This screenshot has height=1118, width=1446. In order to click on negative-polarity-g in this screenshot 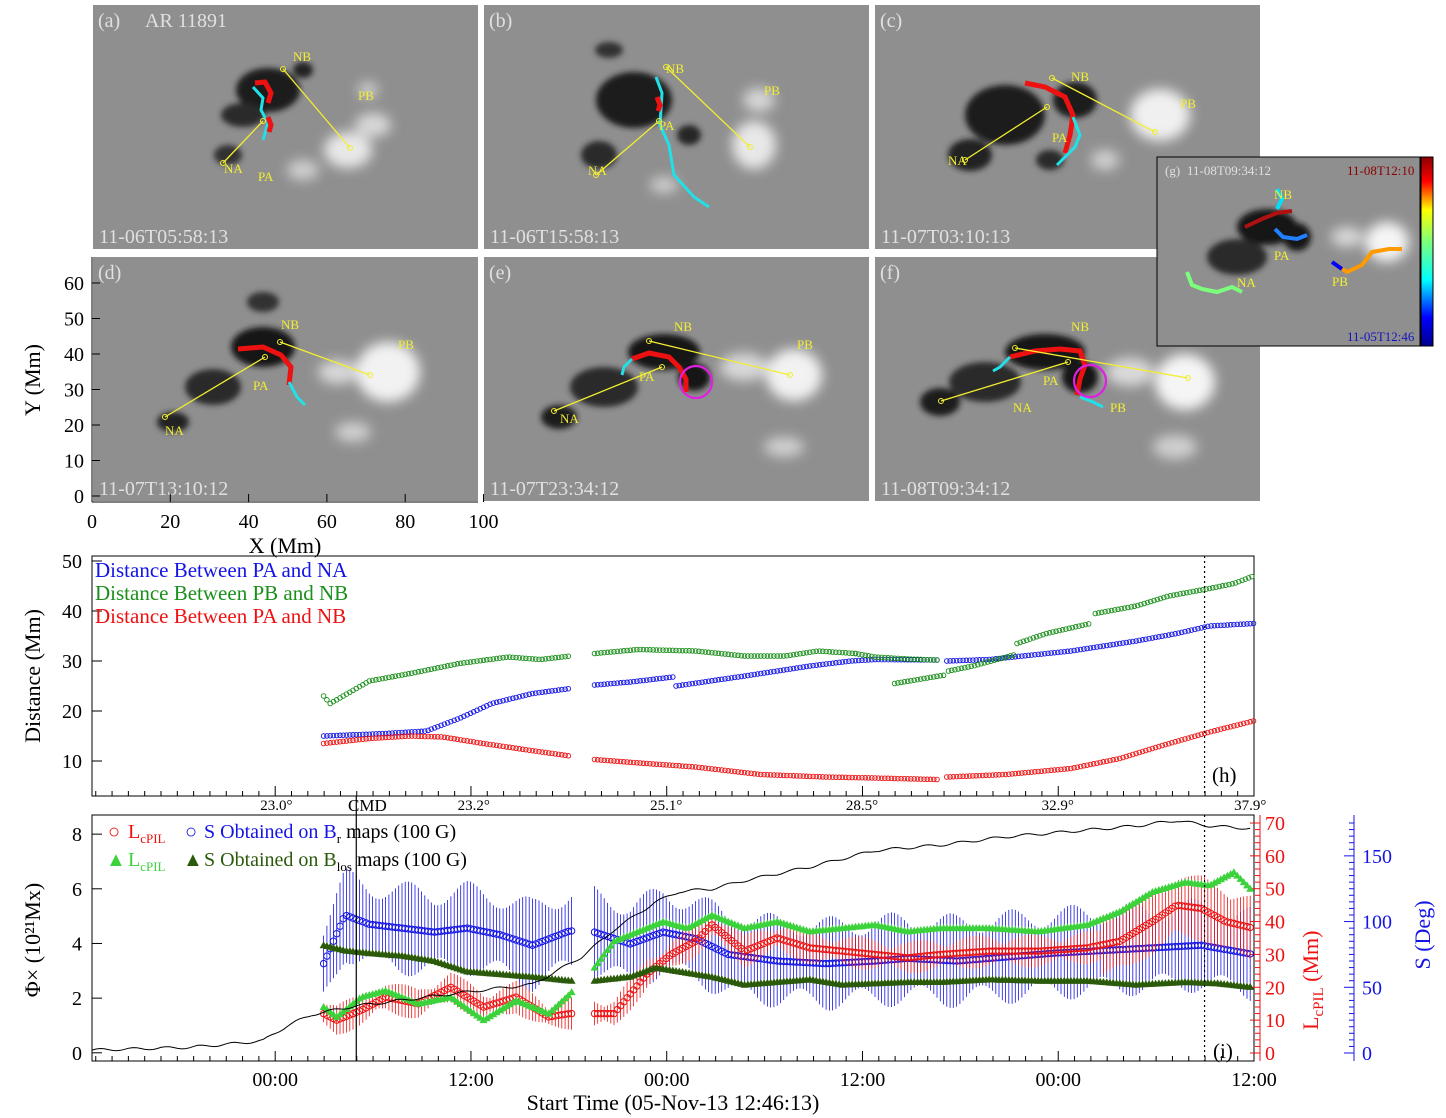, I will do `click(1259, 242)`.